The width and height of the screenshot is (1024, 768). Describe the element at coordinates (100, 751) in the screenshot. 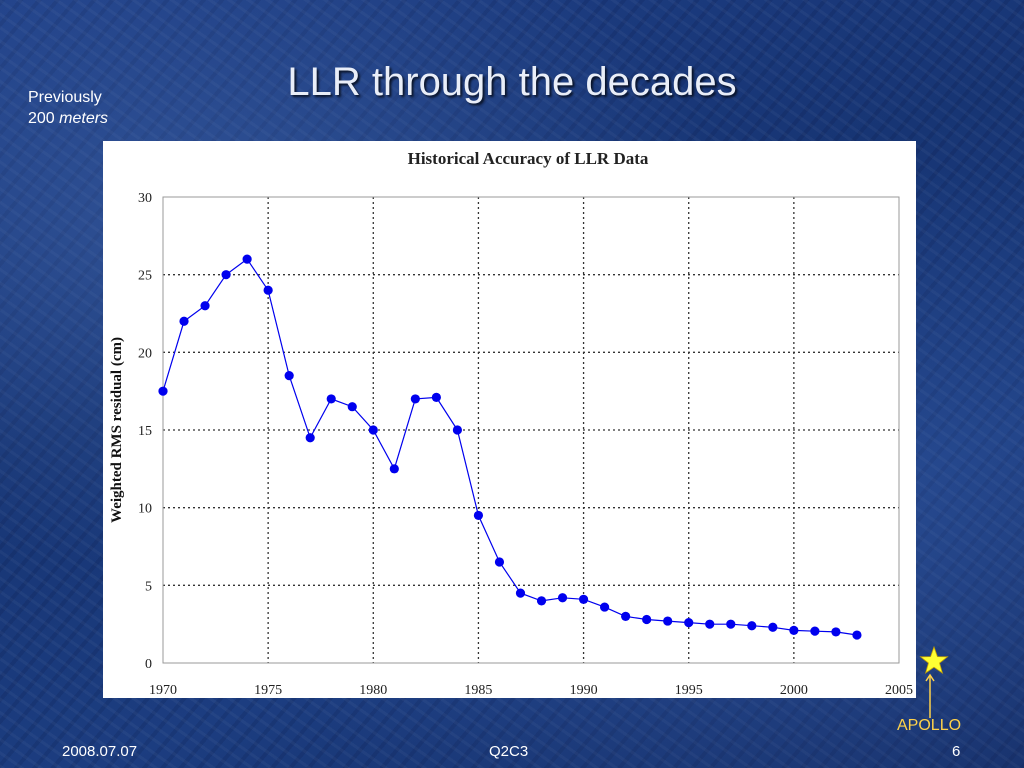

I see `footer-date: 2008.07.07` at that location.